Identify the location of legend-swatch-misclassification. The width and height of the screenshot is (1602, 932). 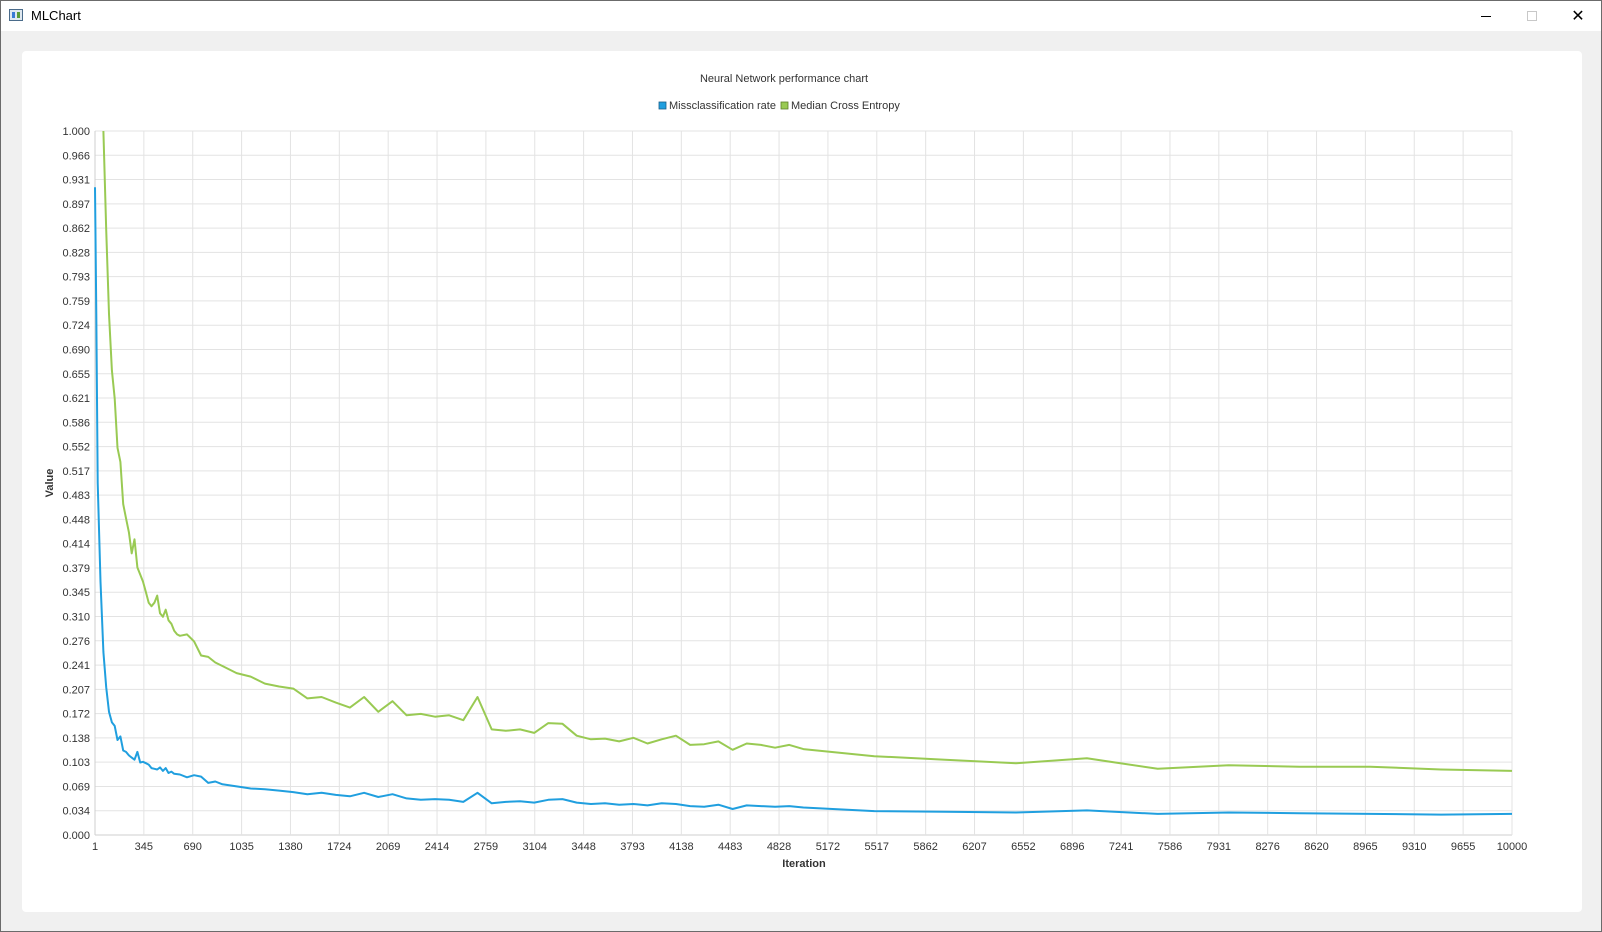
(662, 105).